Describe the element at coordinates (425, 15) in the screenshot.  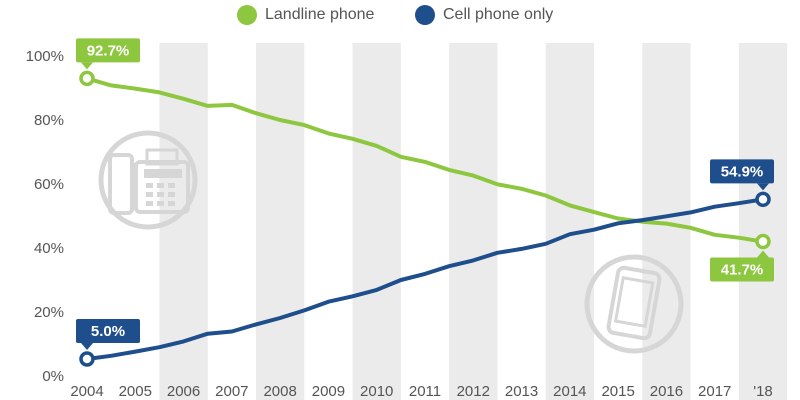
I see `legend-swatch-cell` at that location.